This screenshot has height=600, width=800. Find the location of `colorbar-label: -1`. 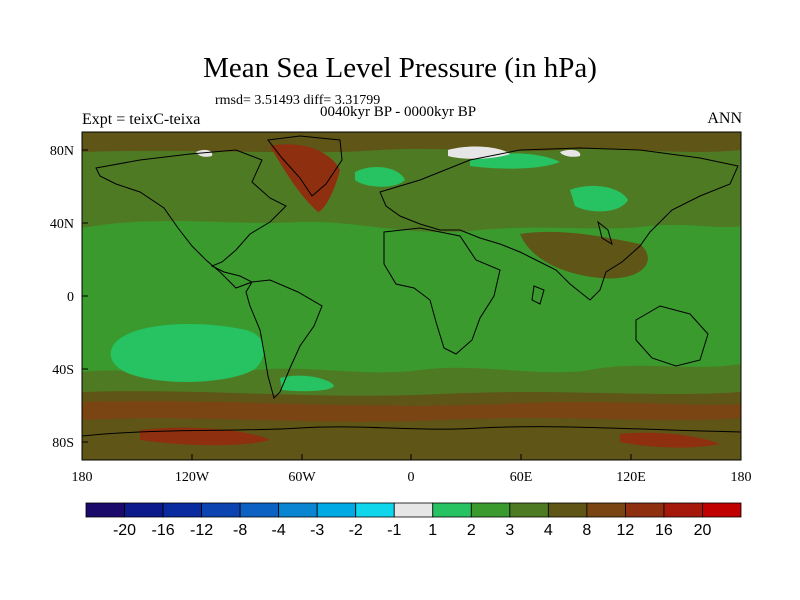

colorbar-label: -1 is located at coordinates (394, 530).